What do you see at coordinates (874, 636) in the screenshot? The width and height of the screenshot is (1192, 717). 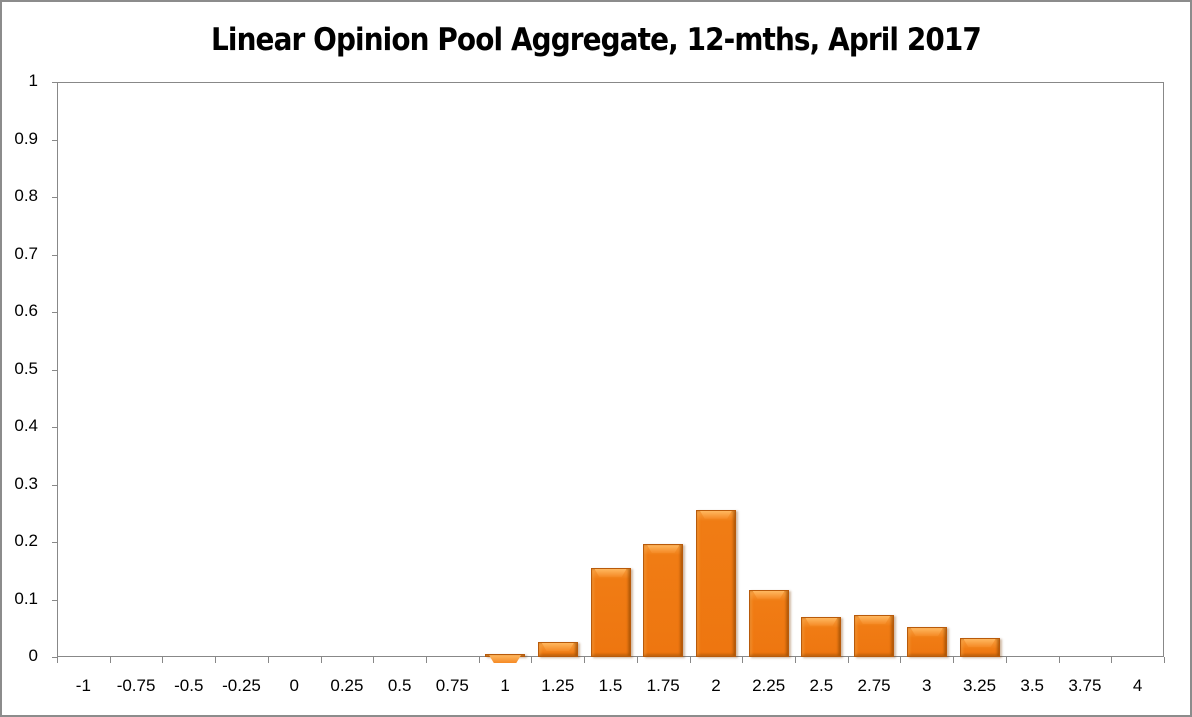 I see `bar-2.75` at bounding box center [874, 636].